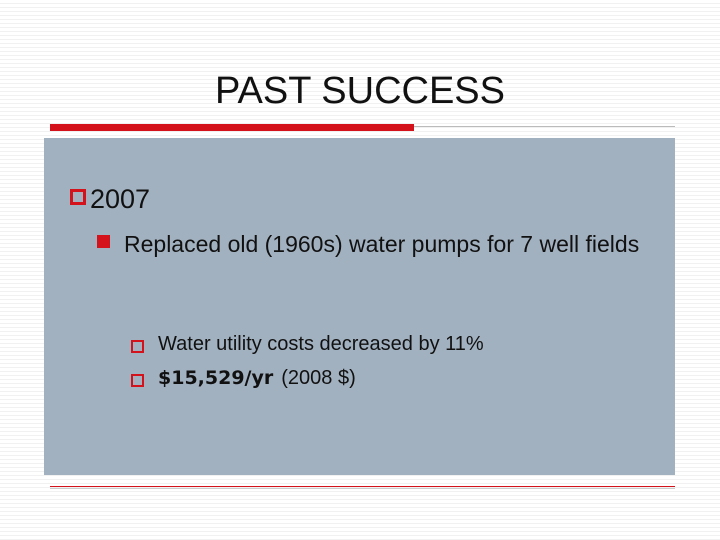  What do you see at coordinates (359, 91) in the screenshot?
I see `slide-title: PAST SUCCESS` at bounding box center [359, 91].